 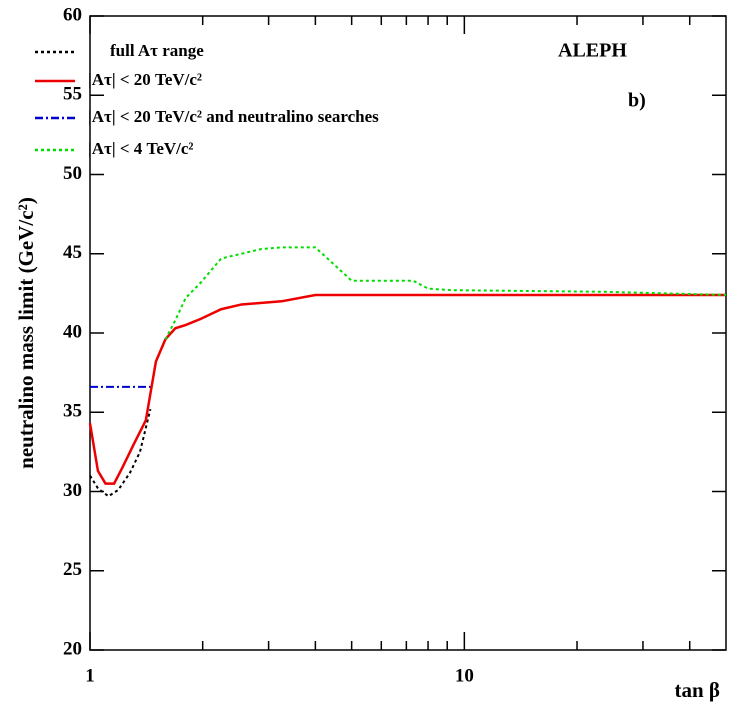 What do you see at coordinates (72, 14) in the screenshot?
I see `y-tick-label: 60` at bounding box center [72, 14].